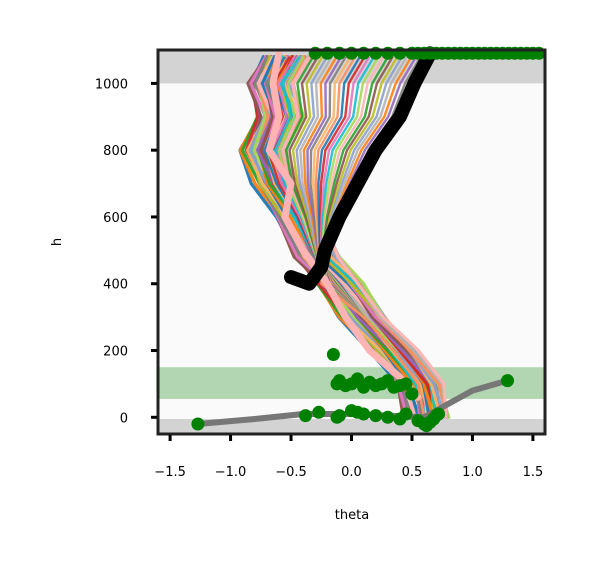 The height and width of the screenshot is (572, 597). I want to click on x-axis-title: theta, so click(352, 515).